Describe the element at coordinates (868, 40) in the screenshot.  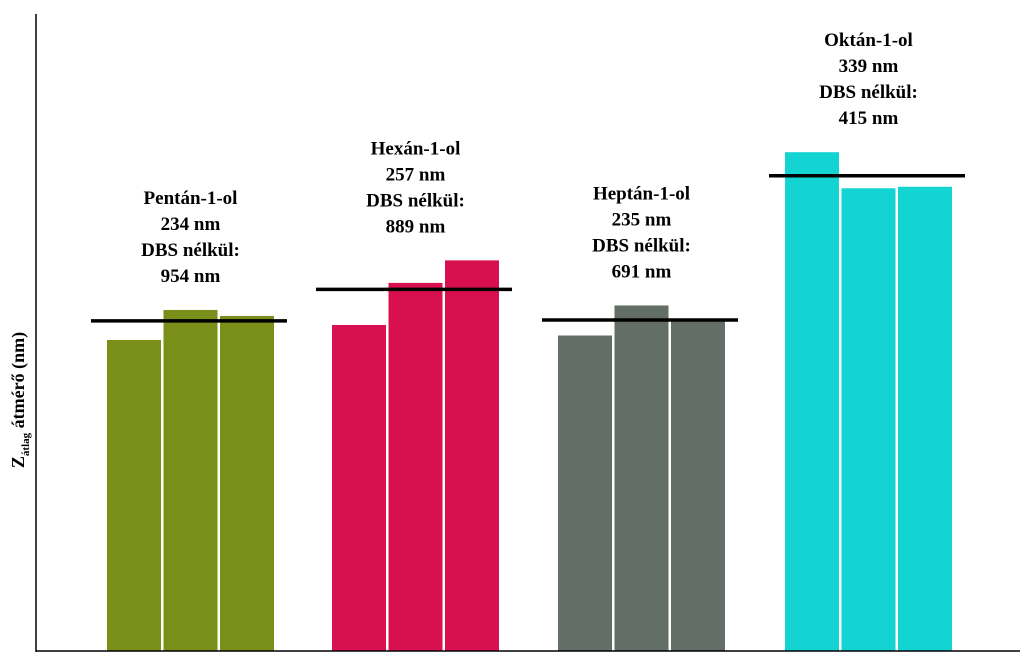
I see `group-label-4-line-1: Oktán-1-ol` at that location.